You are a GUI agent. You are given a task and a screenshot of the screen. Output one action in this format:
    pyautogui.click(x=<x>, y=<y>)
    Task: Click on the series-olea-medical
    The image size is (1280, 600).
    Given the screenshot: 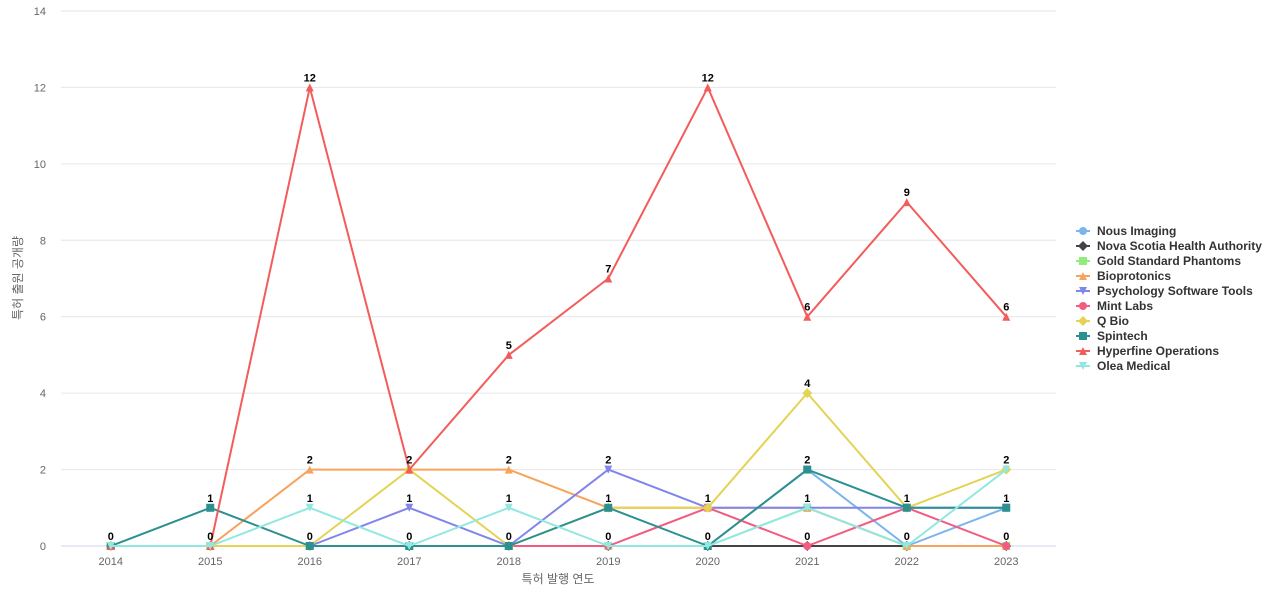 What is the action you would take?
    pyautogui.click(x=558, y=507)
    